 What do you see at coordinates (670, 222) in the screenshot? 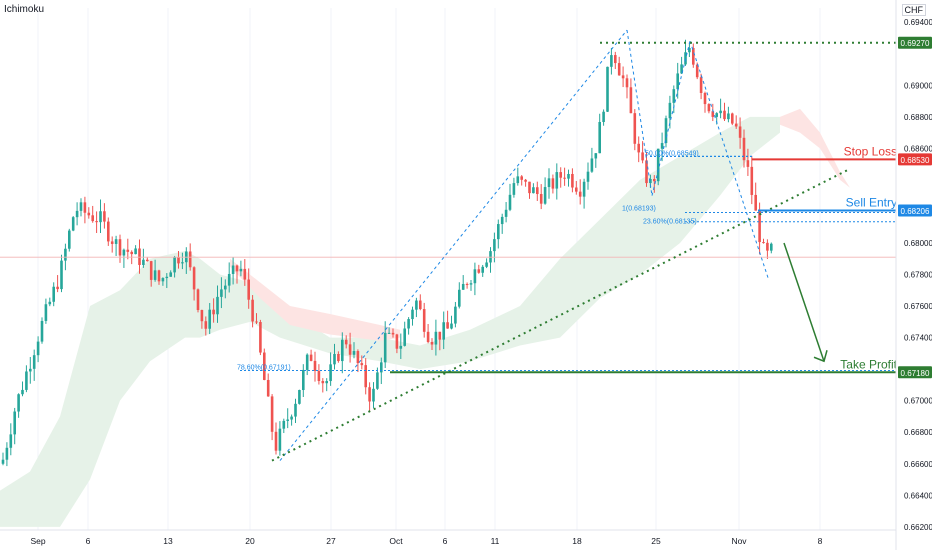
I see `fib-annotation: 23.60%(0.68135)` at bounding box center [670, 222].